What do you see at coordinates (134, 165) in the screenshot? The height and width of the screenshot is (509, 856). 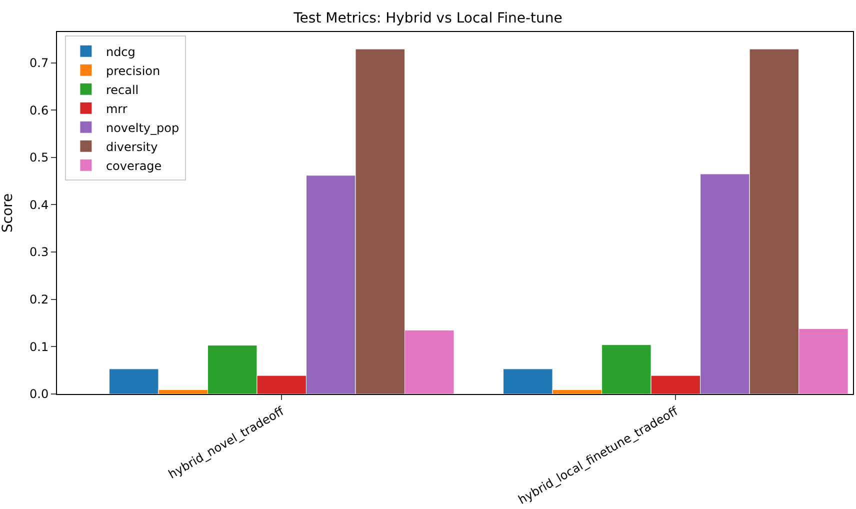 I see `legend-label: coverage` at bounding box center [134, 165].